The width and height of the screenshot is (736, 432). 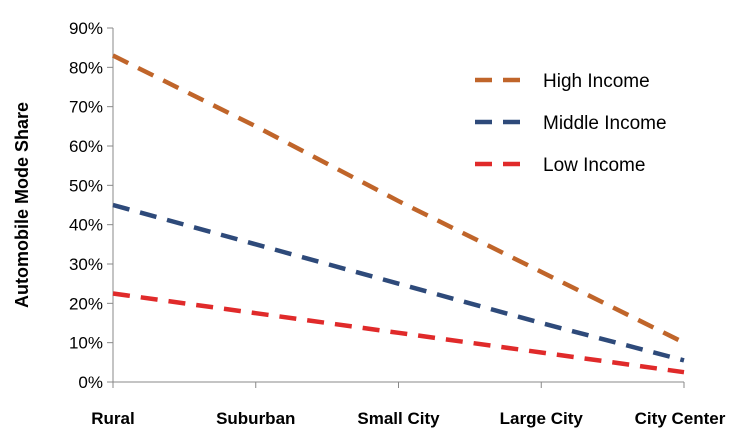 What do you see at coordinates (91, 205) in the screenshot?
I see `y-axis: 0% 10% 20% 30% 40% 50% 60% 70% 80% 90%` at bounding box center [91, 205].